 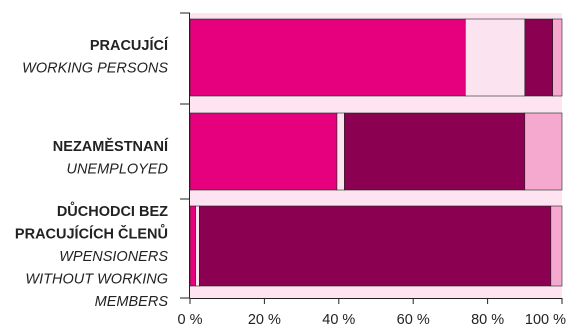 What do you see at coordinates (113, 257) in the screenshot?
I see `category-sublabel: WPENSIONERS` at bounding box center [113, 257].